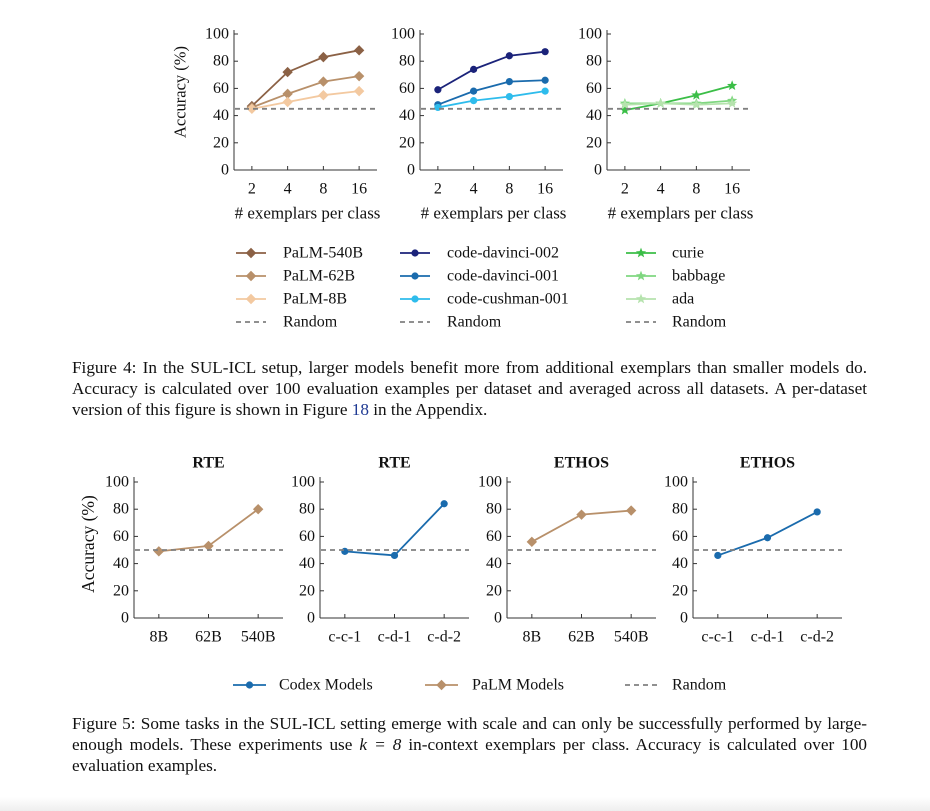  I want to click on figure-18-reference: 18, so click(360, 409).